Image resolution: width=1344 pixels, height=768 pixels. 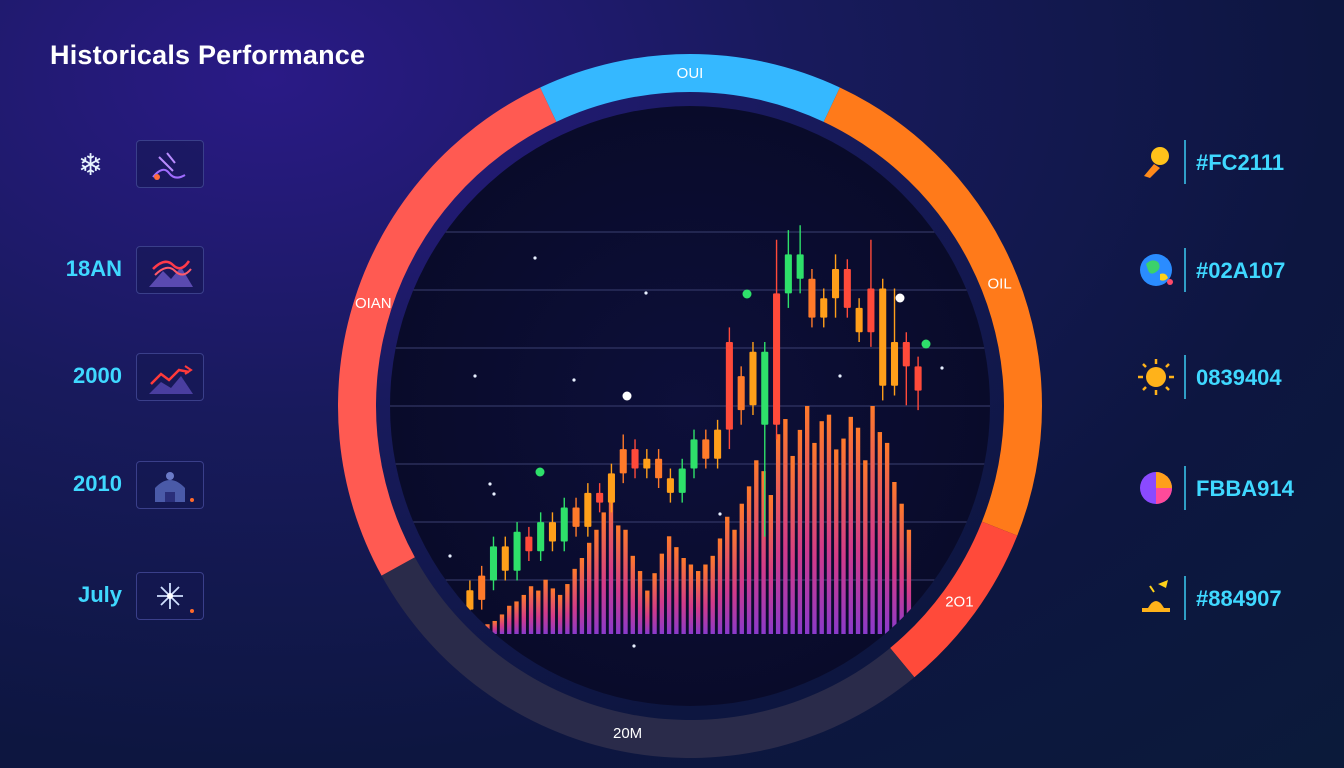 I want to click on trend-arrow-icon, so click(x=170, y=377).